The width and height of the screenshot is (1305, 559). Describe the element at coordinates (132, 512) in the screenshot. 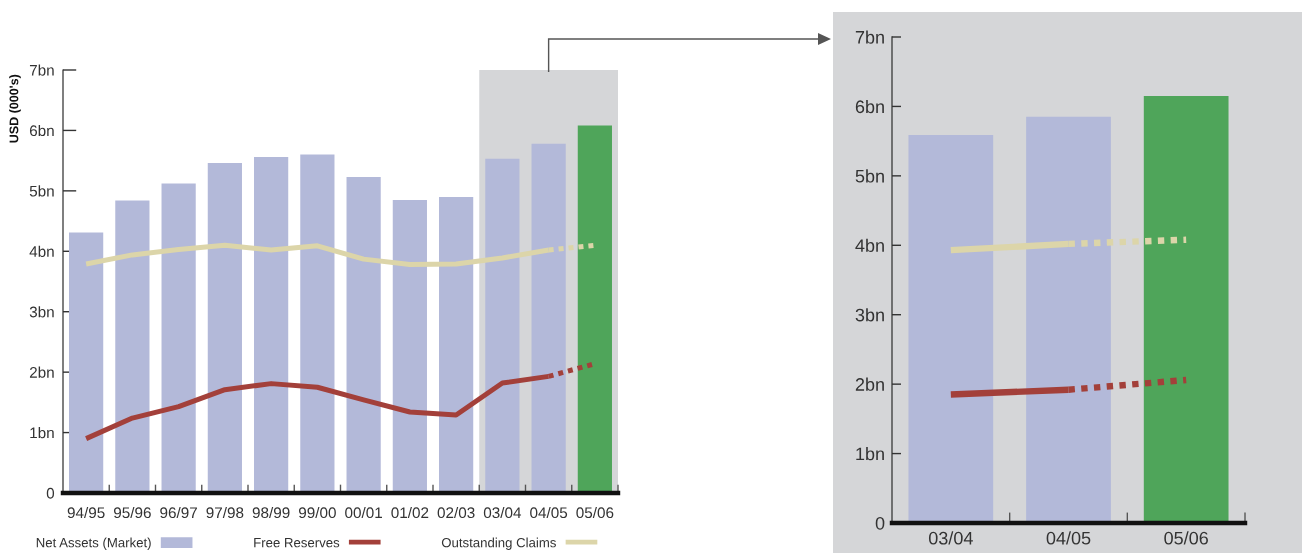

I see `x-tick-label: 95/96` at that location.